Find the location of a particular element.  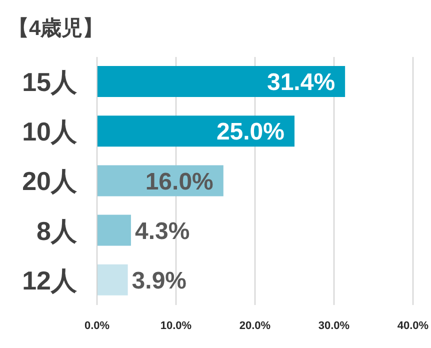

x-tick-label: 30.0% is located at coordinates (334, 326).